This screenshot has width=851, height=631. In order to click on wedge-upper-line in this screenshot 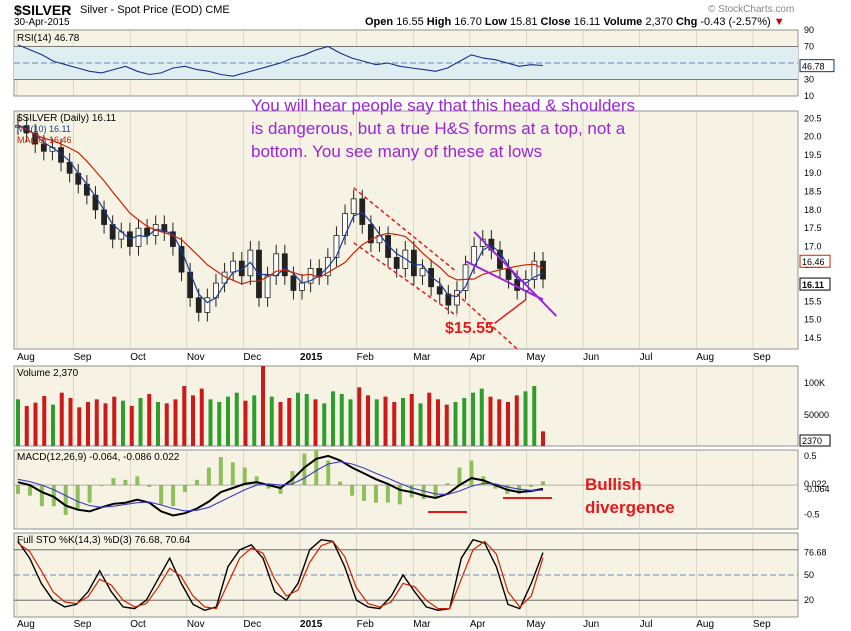, I will do `click(515, 274)`.